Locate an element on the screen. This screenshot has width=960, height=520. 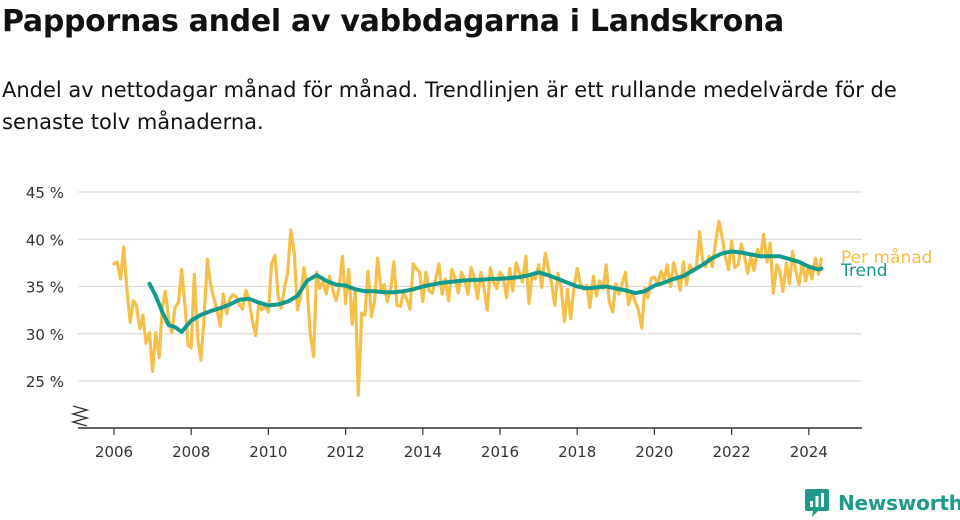
x-tick-label: 2020 is located at coordinates (654, 452).